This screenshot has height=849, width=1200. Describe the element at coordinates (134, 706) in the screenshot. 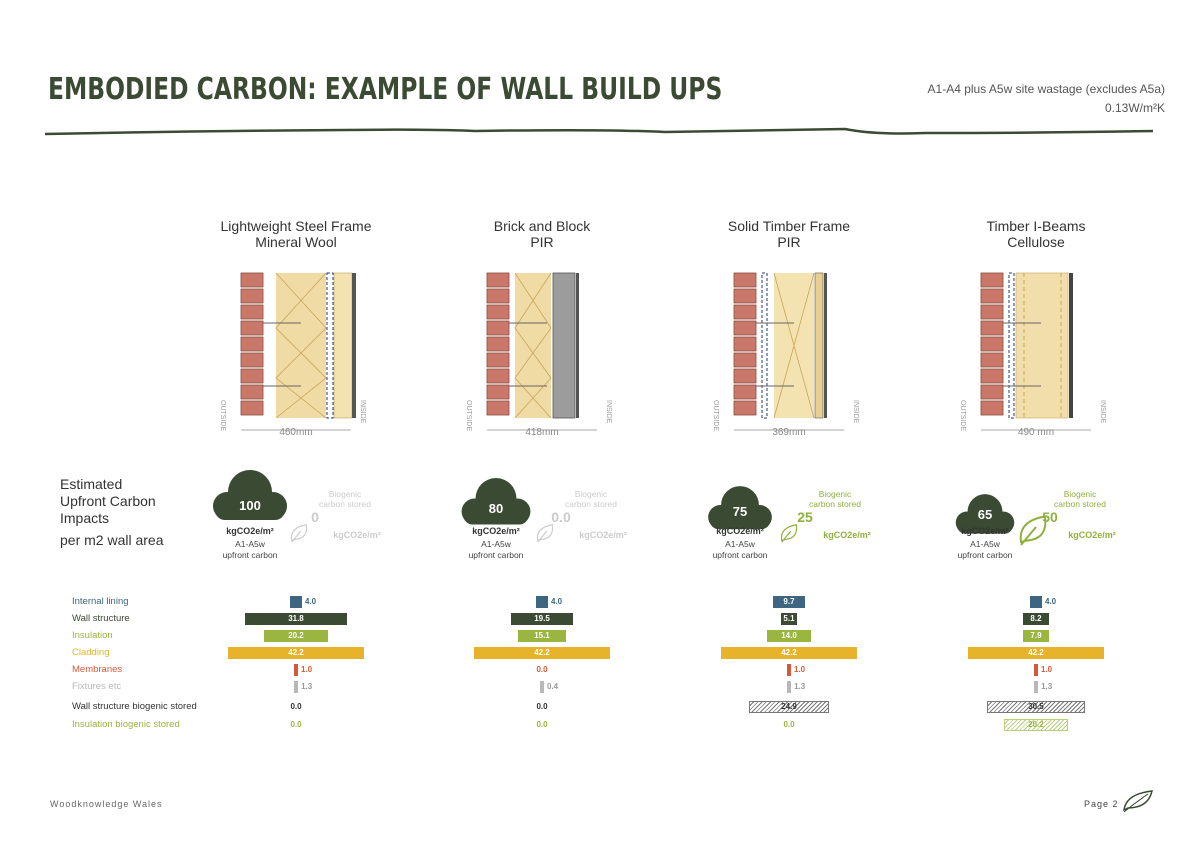

I see `row-label: Wall structure biogenic stored` at that location.